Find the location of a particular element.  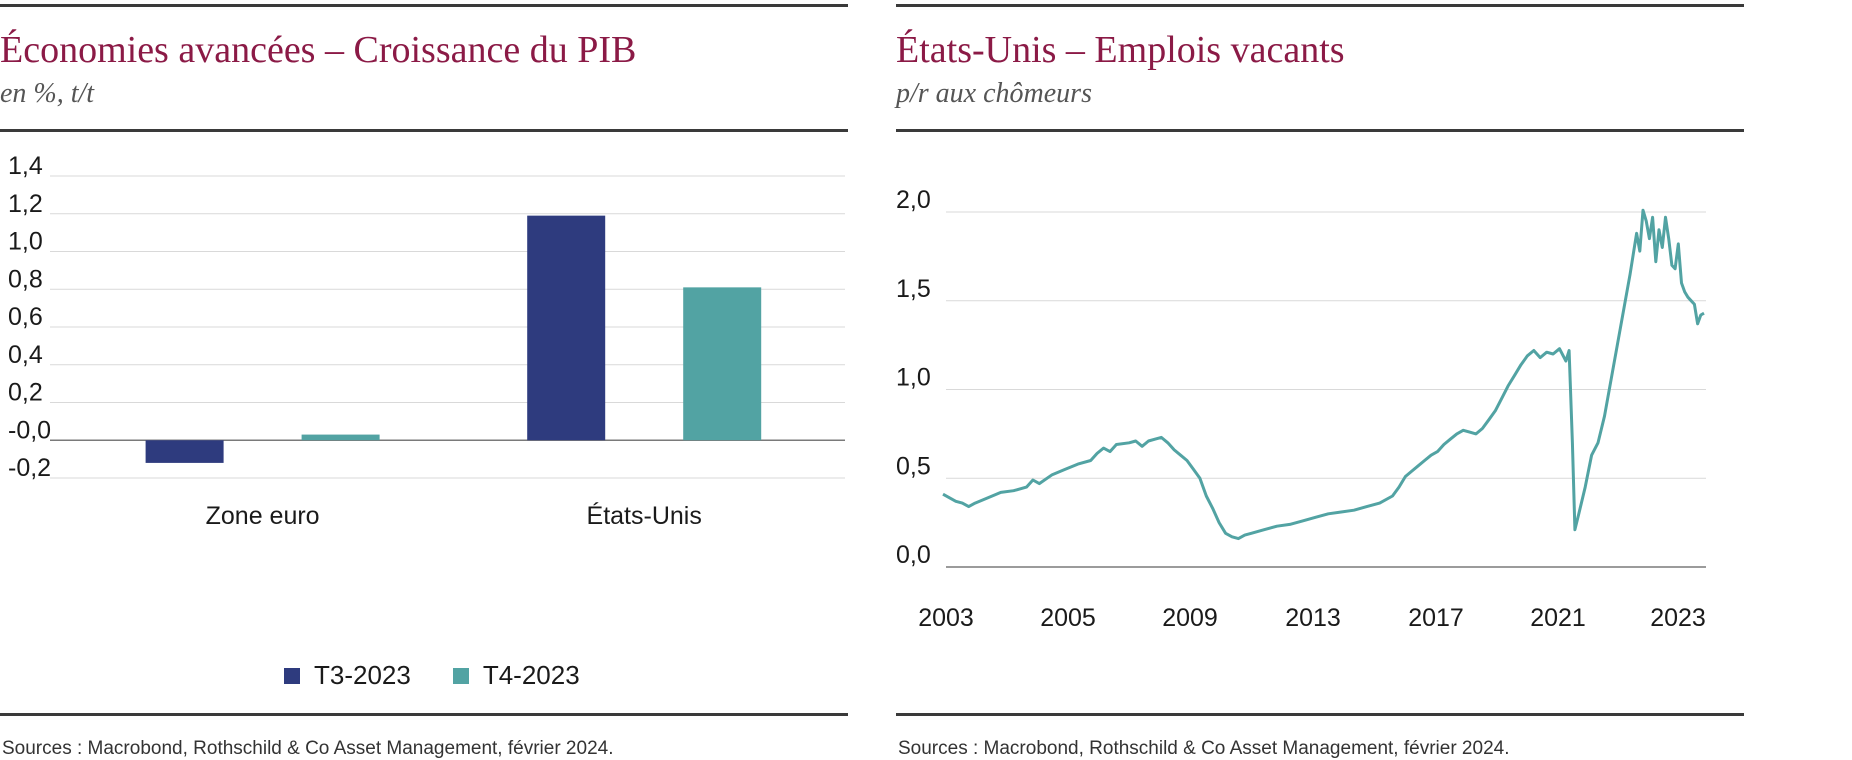

y-tick-label: 1,5 is located at coordinates (913, 289).